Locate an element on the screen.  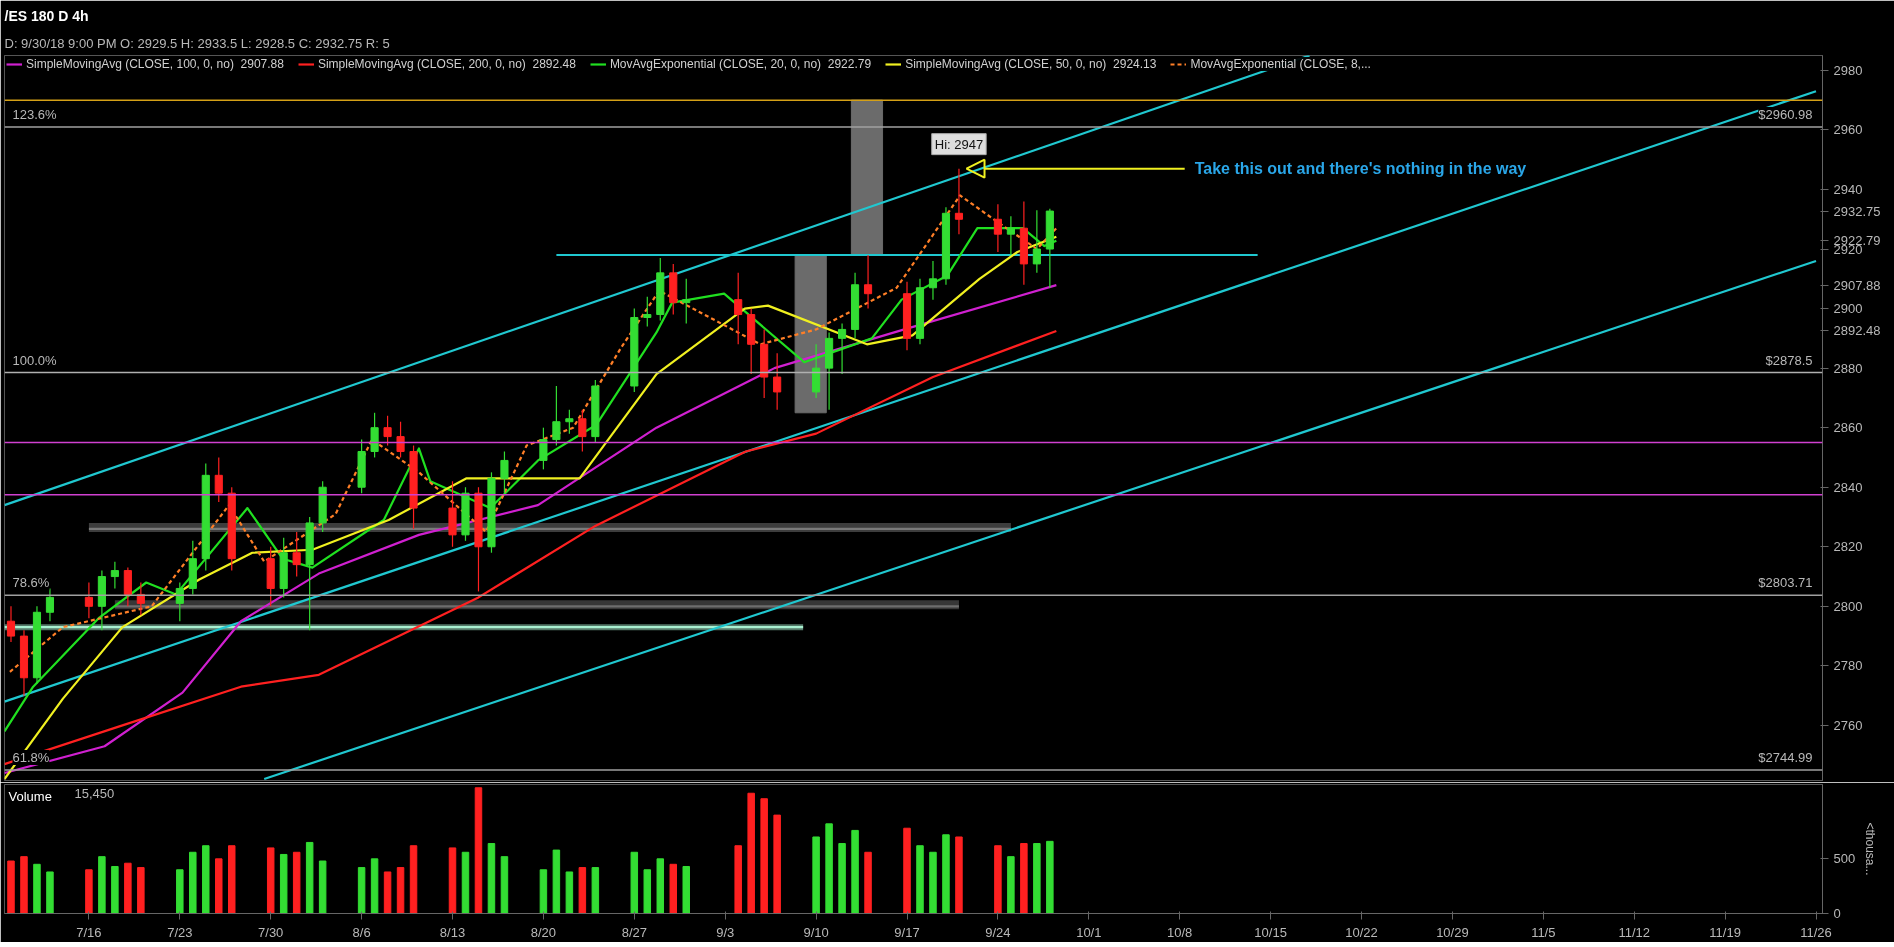
annotation: Take this out and there's nothing in the way is located at coordinates (1360, 169).